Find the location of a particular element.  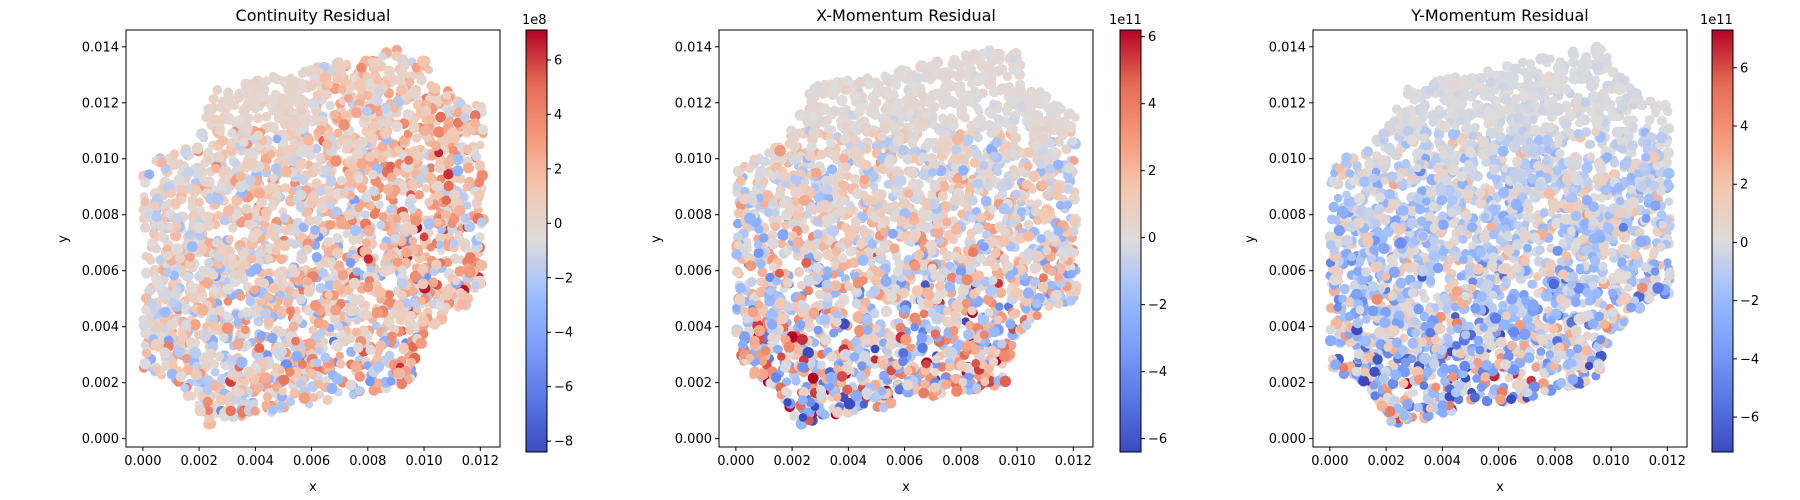

panel-title: X-Momentum Residual is located at coordinates (906, 15).